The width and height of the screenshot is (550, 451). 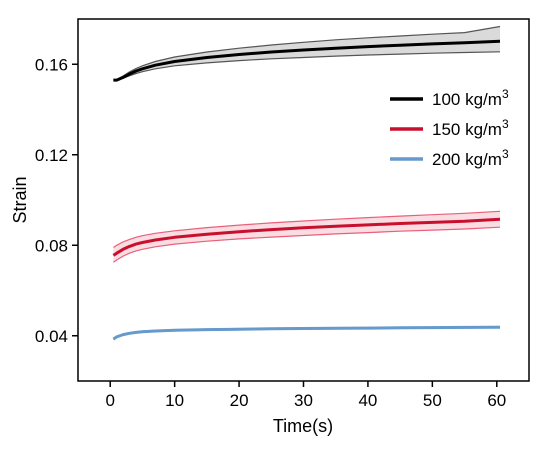 What do you see at coordinates (51, 336) in the screenshot?
I see `y-tick-label: 0.04` at bounding box center [51, 336].